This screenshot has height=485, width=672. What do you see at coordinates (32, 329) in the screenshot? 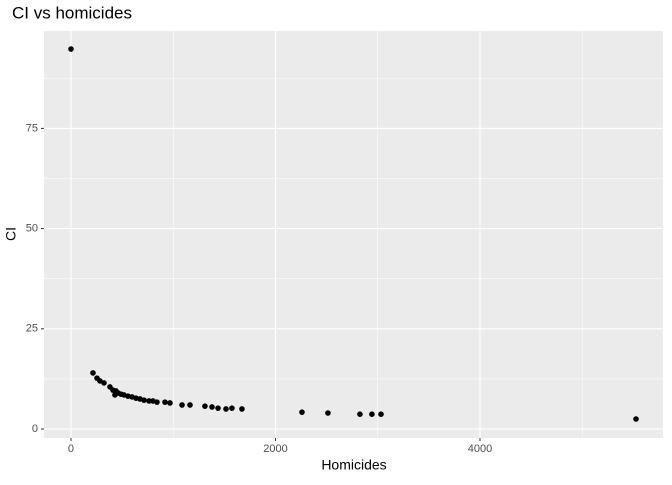
I see `y-tick-label: 25` at bounding box center [32, 329].